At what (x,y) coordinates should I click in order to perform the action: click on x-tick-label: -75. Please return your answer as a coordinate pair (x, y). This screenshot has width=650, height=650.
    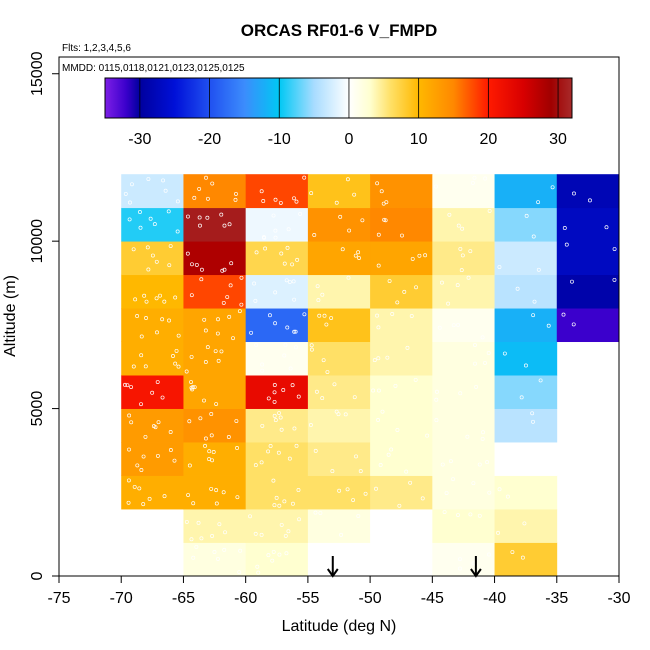
    Looking at the image, I should click on (58, 598).